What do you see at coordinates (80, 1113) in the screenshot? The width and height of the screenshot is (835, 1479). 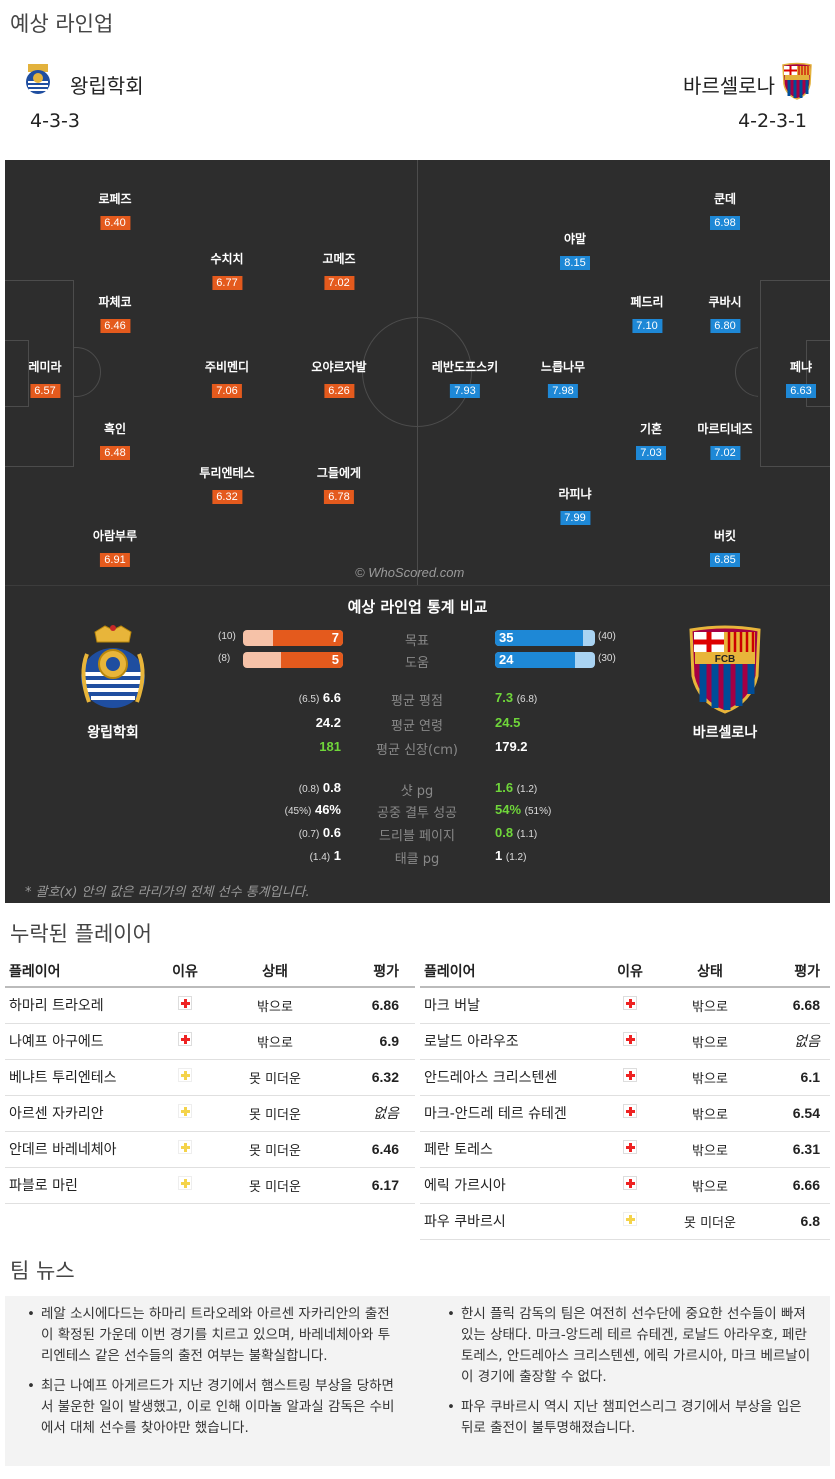 I see `player-name: 아르센 자카리안` at bounding box center [80, 1113].